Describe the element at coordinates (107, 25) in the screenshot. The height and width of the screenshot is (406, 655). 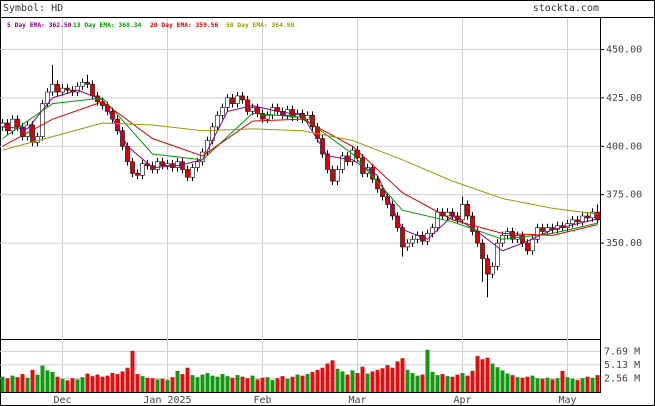
I see `legend-entry: 13 Day EMA: 360.34` at that location.